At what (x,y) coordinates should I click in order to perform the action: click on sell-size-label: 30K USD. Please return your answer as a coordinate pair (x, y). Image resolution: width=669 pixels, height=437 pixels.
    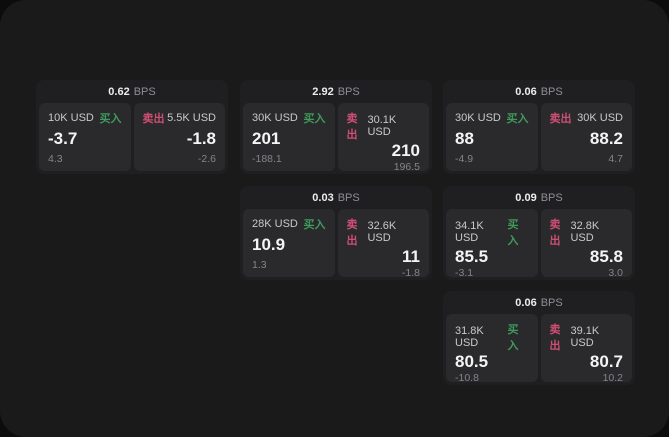
    Looking at the image, I should click on (600, 118).